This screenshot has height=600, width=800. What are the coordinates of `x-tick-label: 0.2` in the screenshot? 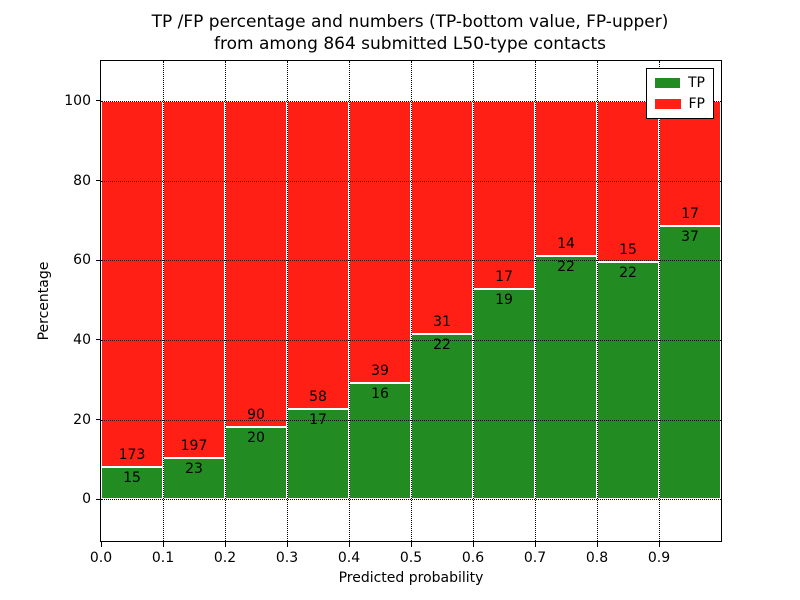 It's located at (225, 558).